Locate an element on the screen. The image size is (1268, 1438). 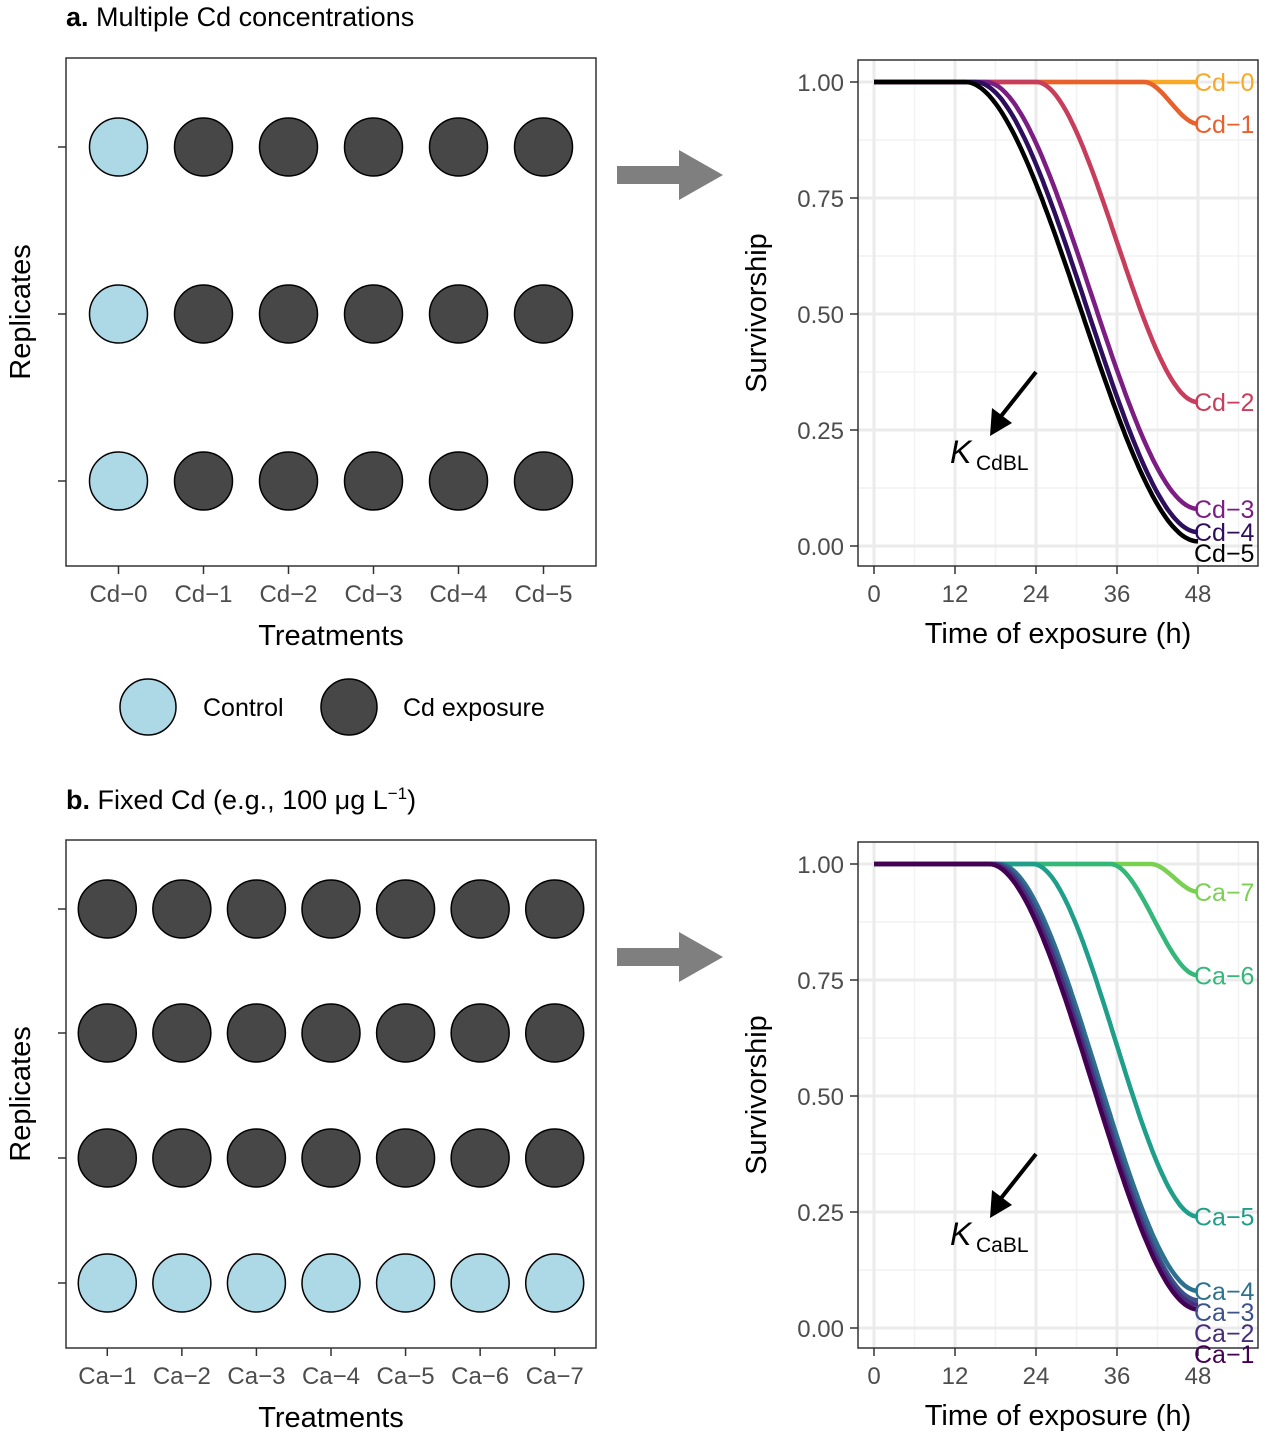
chart-a-curves is located at coordinates (1036, 311).